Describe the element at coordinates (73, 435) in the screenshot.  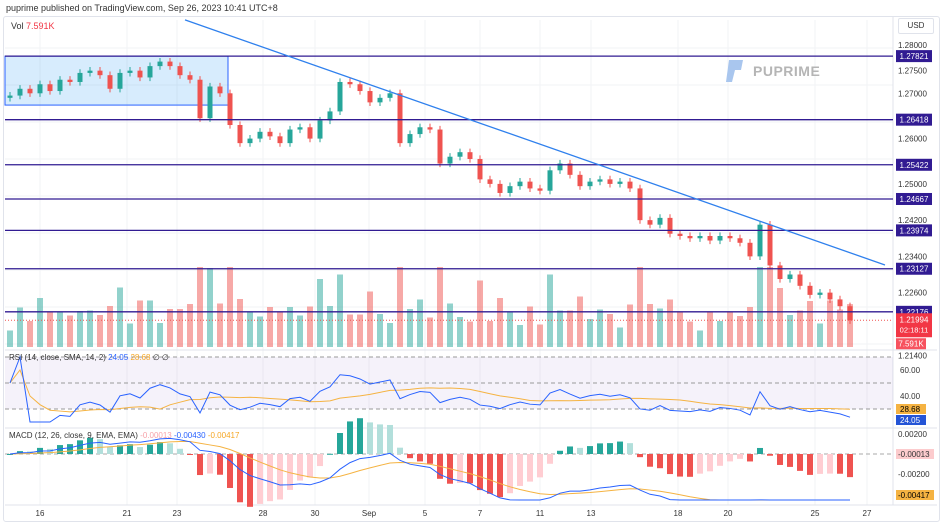
I see `macd-name: MACD (12, 26, close, 9, EMA, EMA)` at that location.